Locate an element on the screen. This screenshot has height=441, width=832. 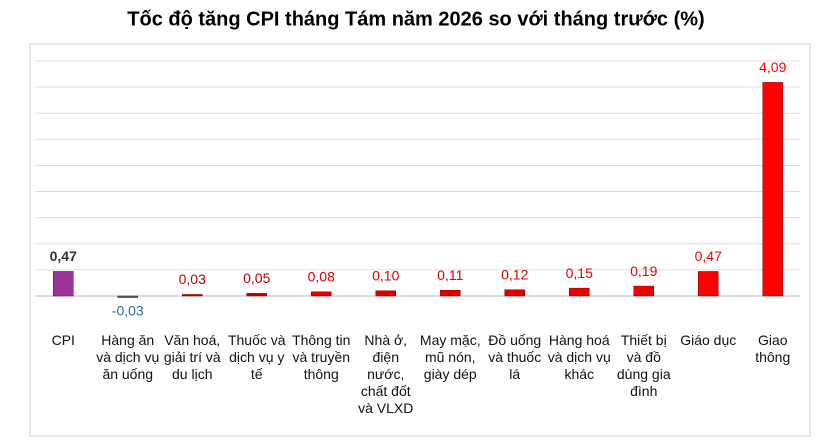
x-tick-label: Thuốc và dịch vụ y tế is located at coordinates (256, 357).